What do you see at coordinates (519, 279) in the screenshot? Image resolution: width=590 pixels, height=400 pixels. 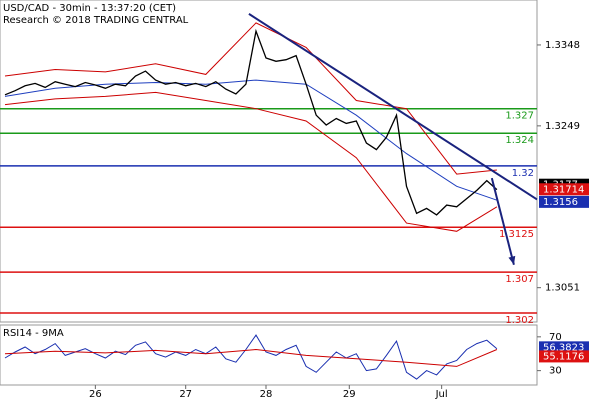 I see `level-label: 1.307` at bounding box center [519, 279].